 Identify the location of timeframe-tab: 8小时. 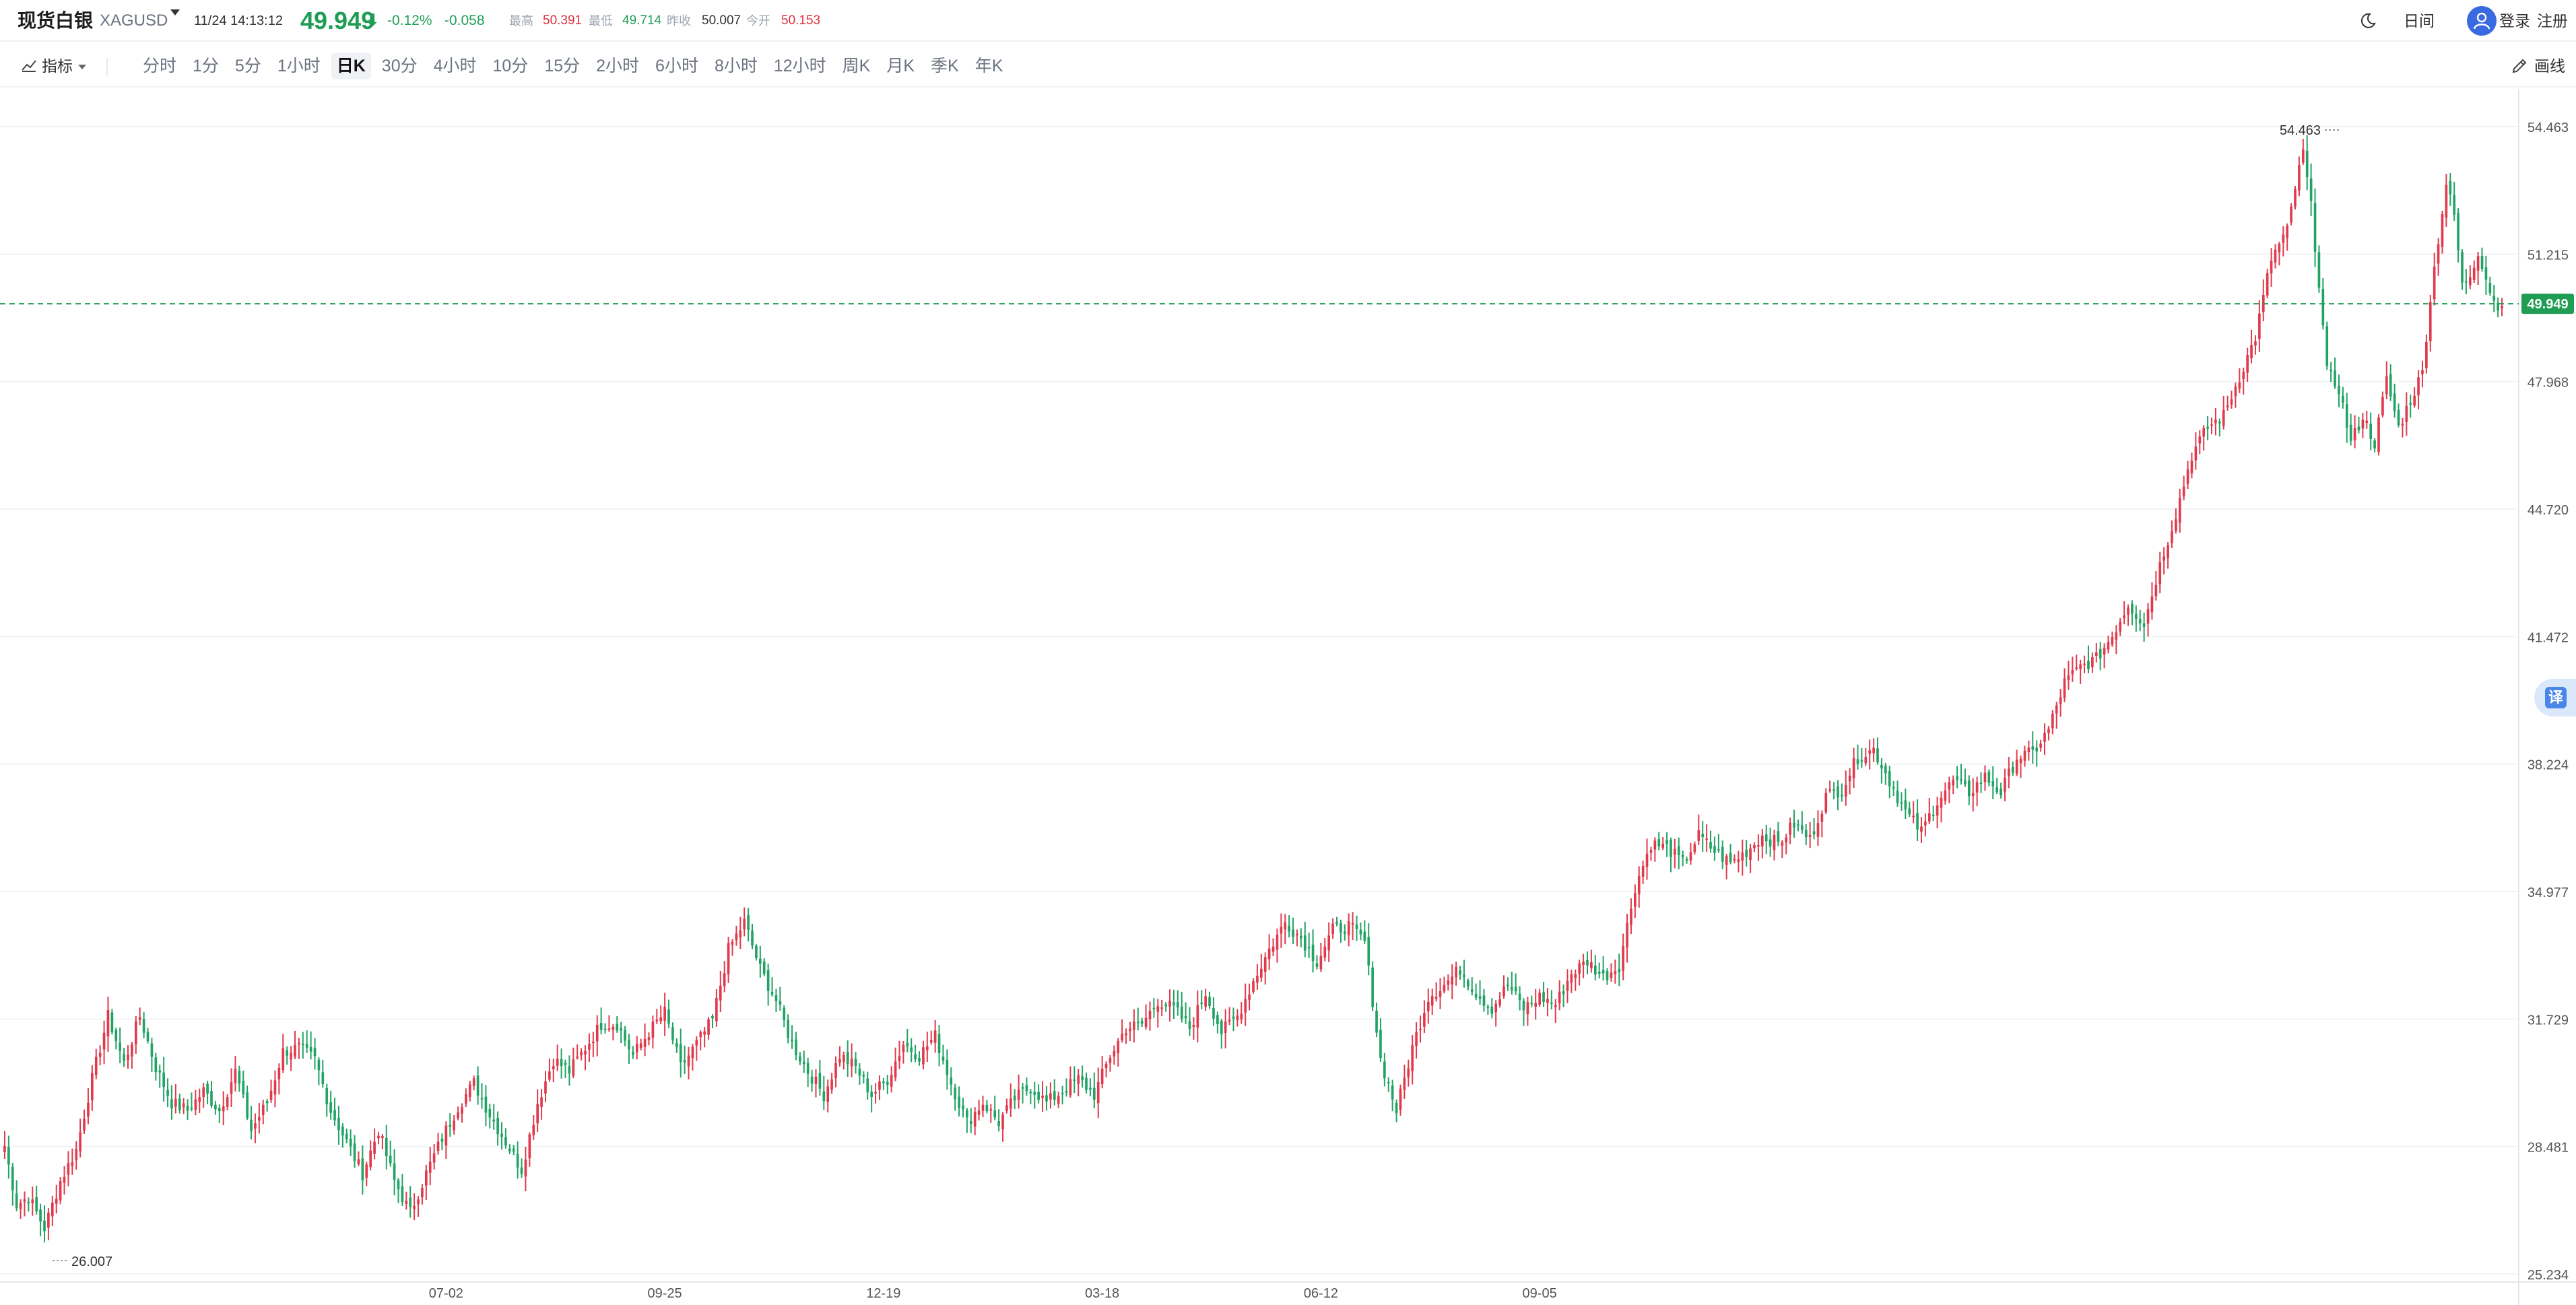
(736, 66).